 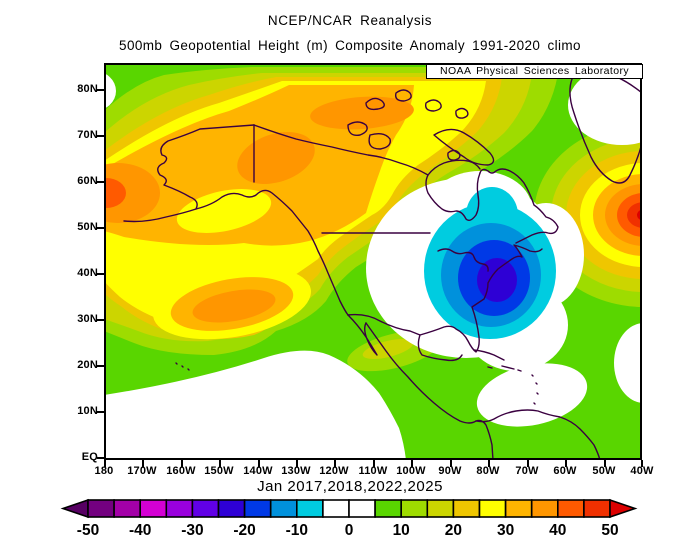 I want to click on white-nw-edge, so click(x=110, y=91).